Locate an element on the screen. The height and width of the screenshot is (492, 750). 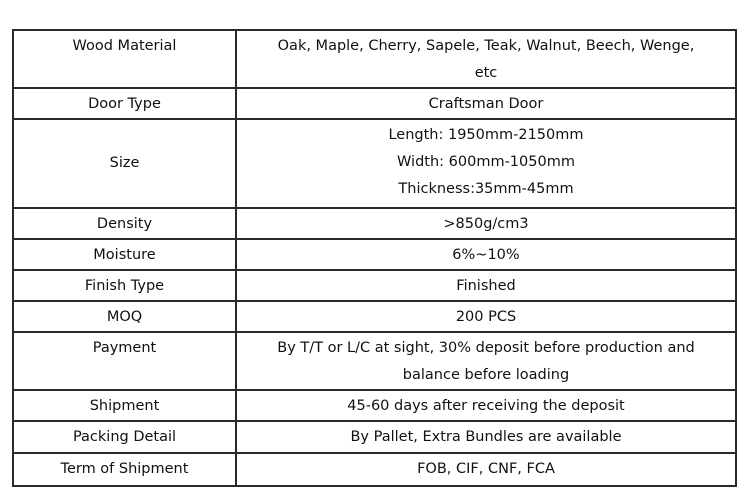
table-row: Moisture 6%~10% is located at coordinates (374, 254).